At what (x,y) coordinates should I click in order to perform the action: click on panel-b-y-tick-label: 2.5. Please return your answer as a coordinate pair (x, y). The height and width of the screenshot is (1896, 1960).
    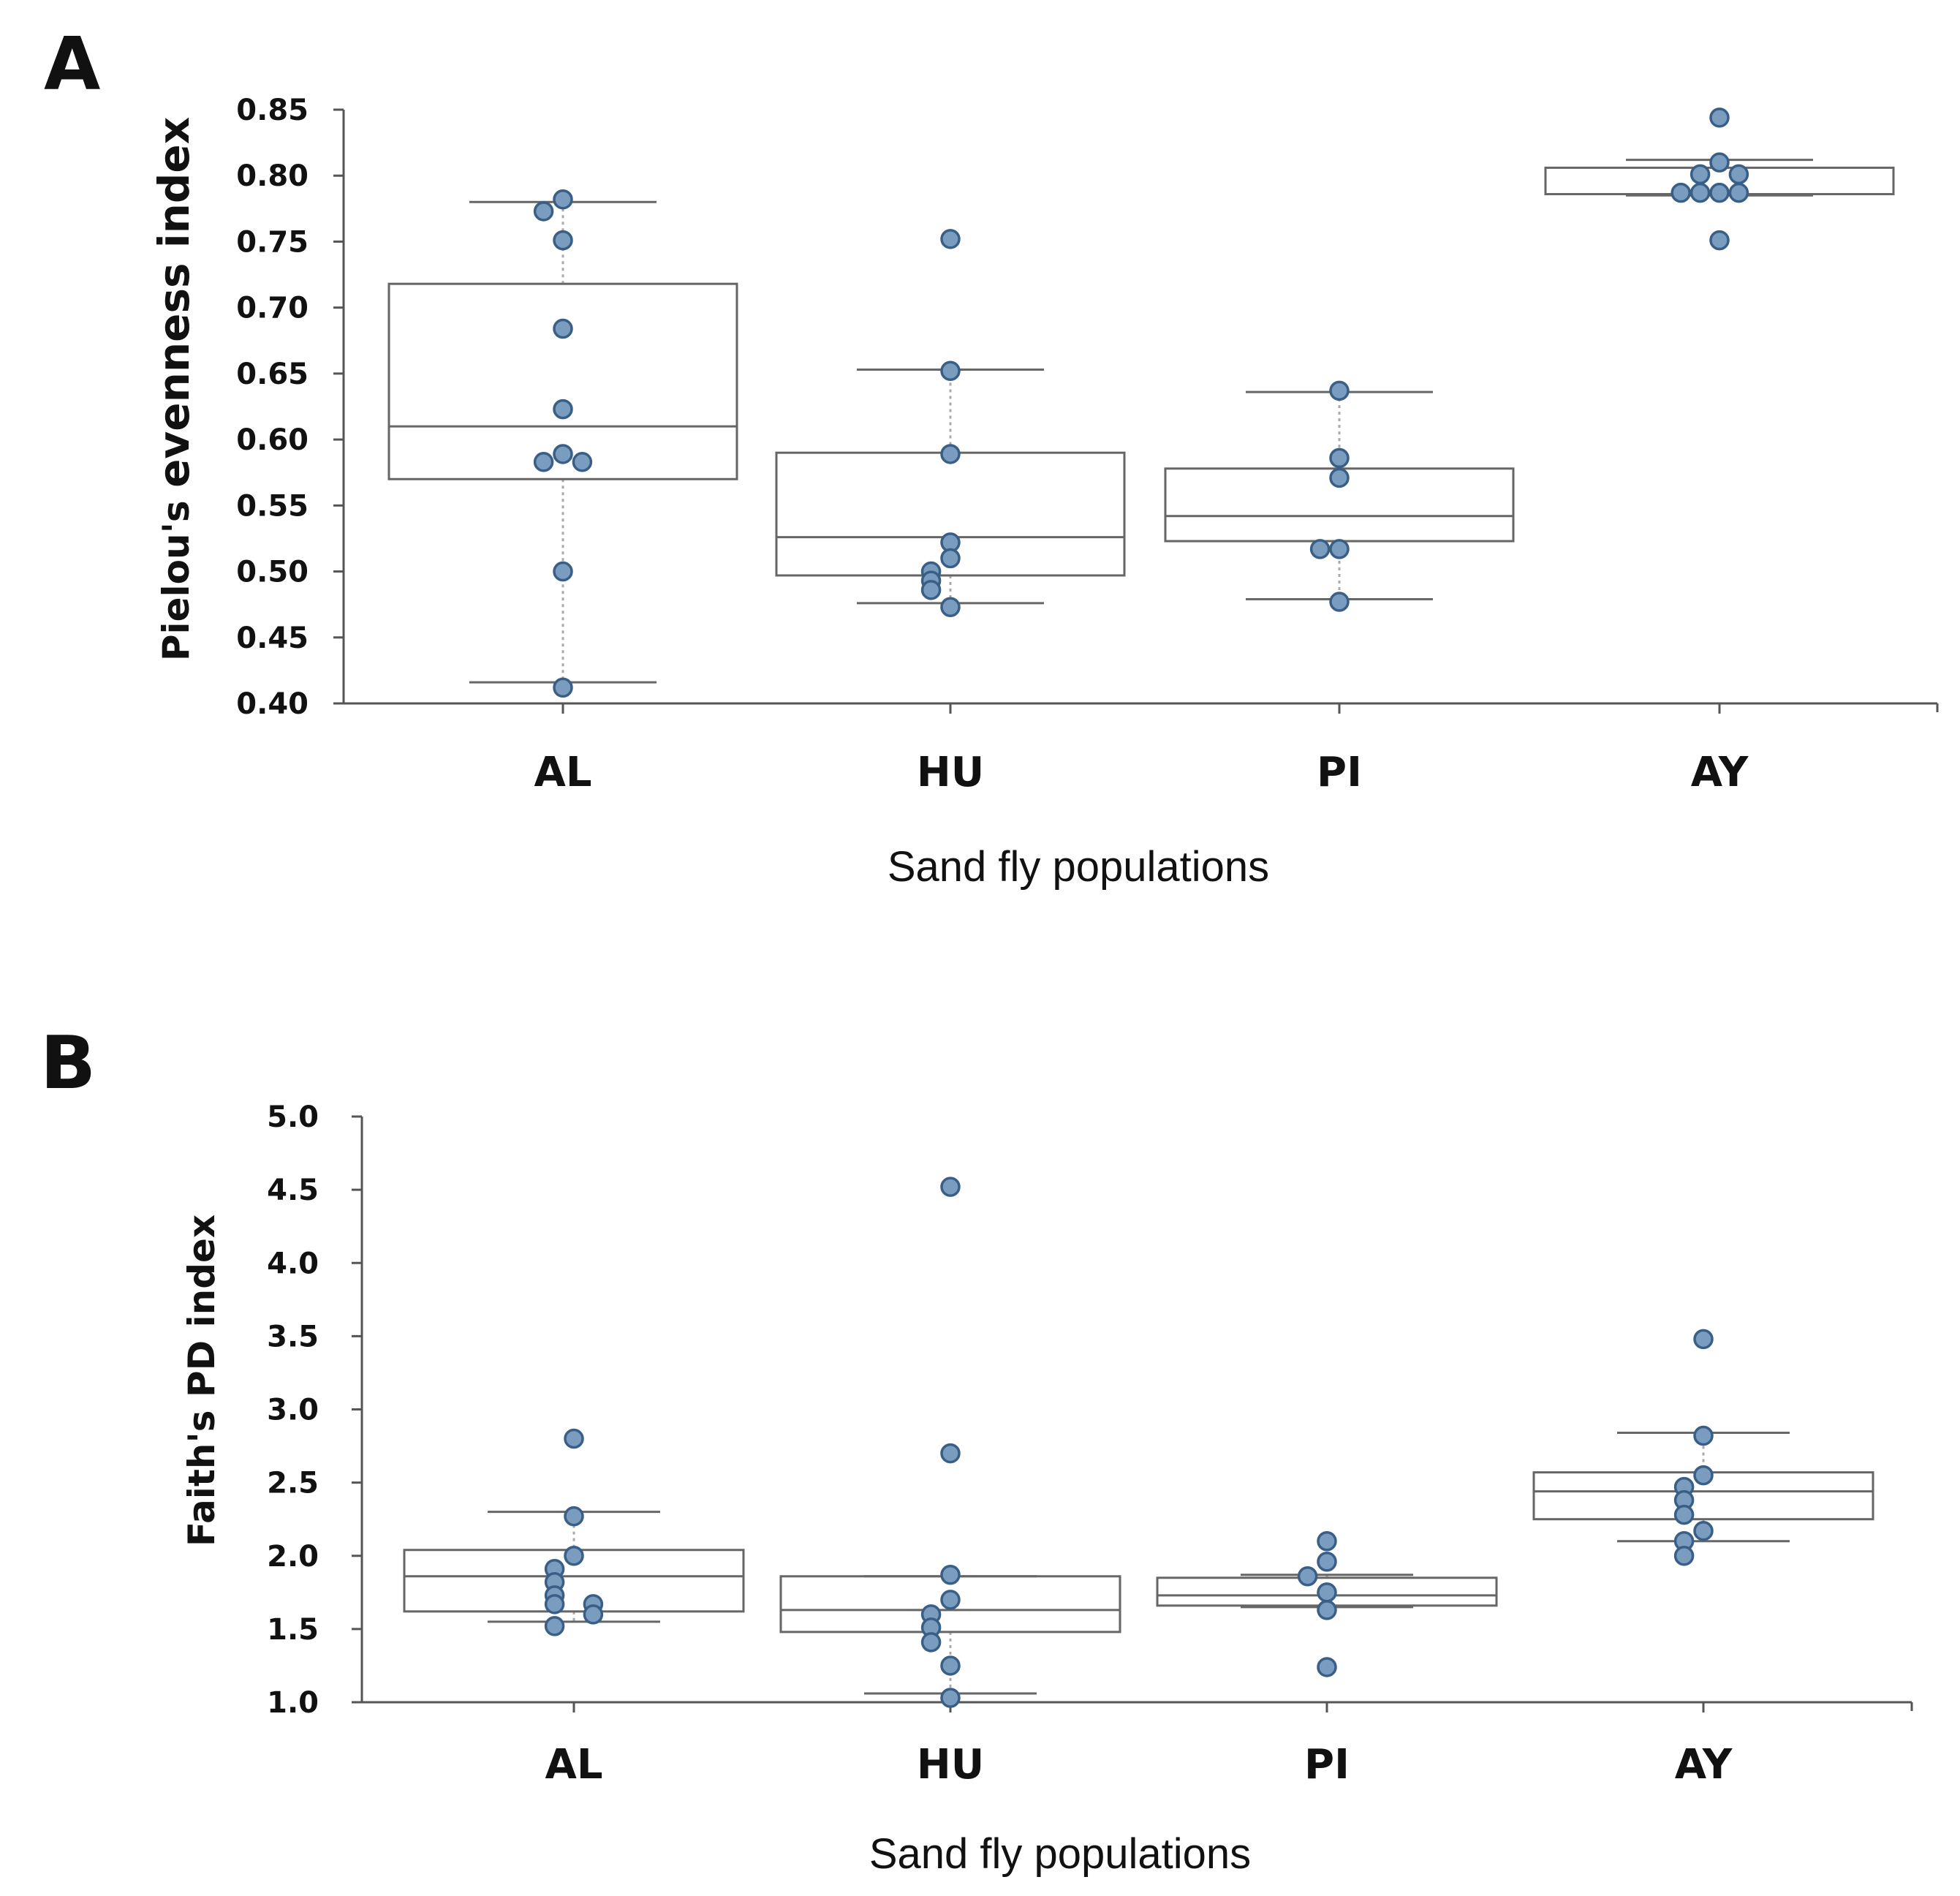
    Looking at the image, I should click on (293, 1484).